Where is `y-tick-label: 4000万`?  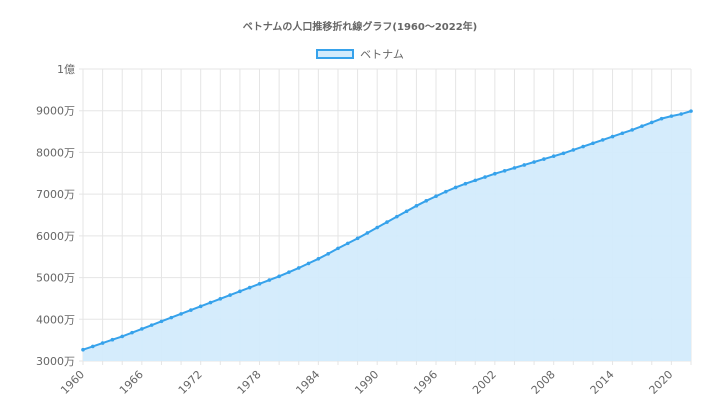 y-tick-label: 4000万 is located at coordinates (55, 319).